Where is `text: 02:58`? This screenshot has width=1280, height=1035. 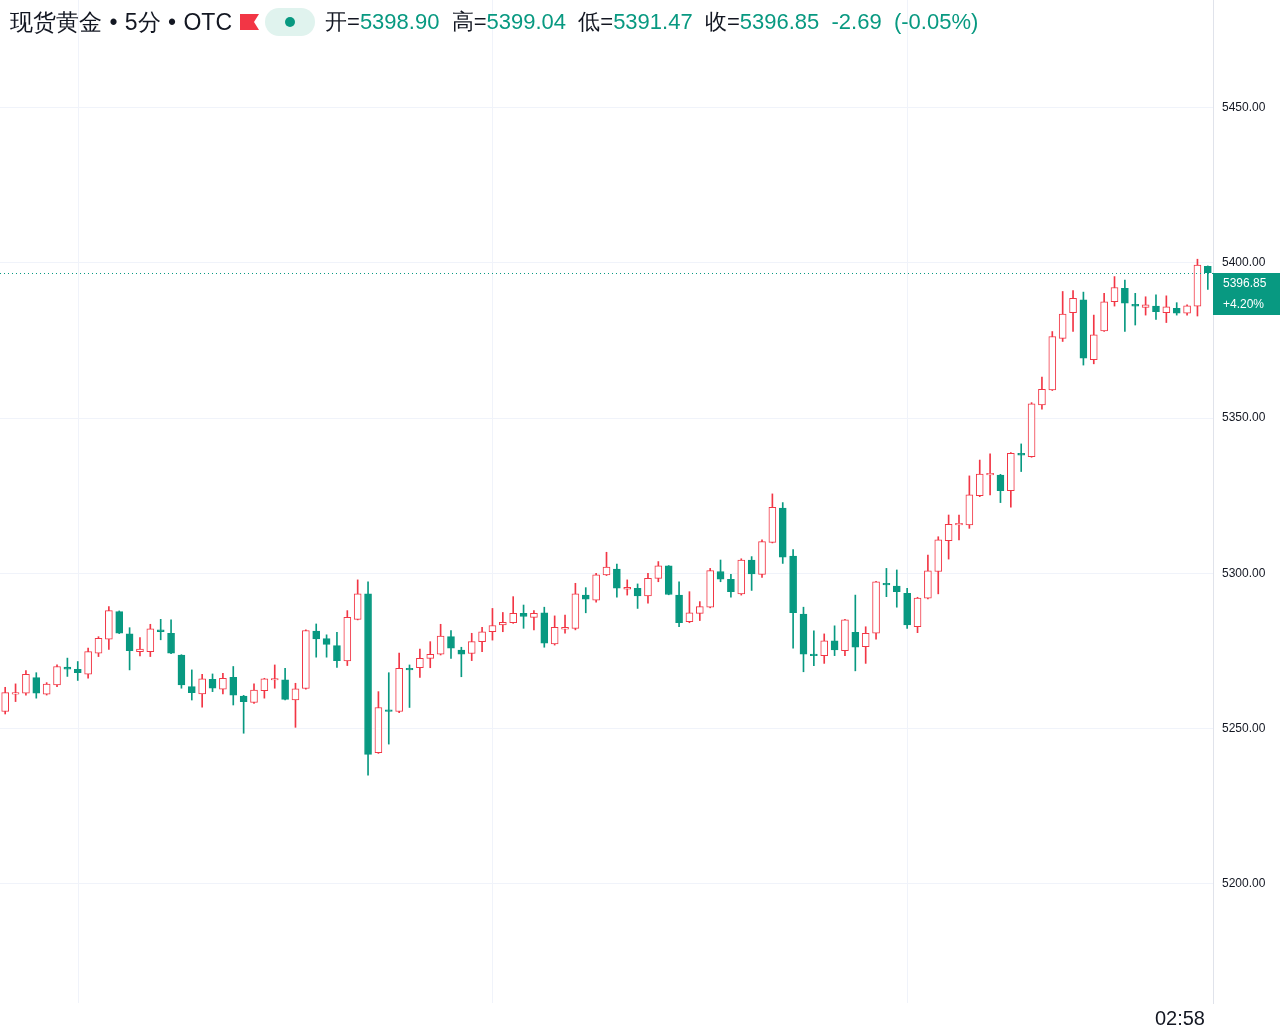
text: 02:58 is located at coordinates (1179, 1018).